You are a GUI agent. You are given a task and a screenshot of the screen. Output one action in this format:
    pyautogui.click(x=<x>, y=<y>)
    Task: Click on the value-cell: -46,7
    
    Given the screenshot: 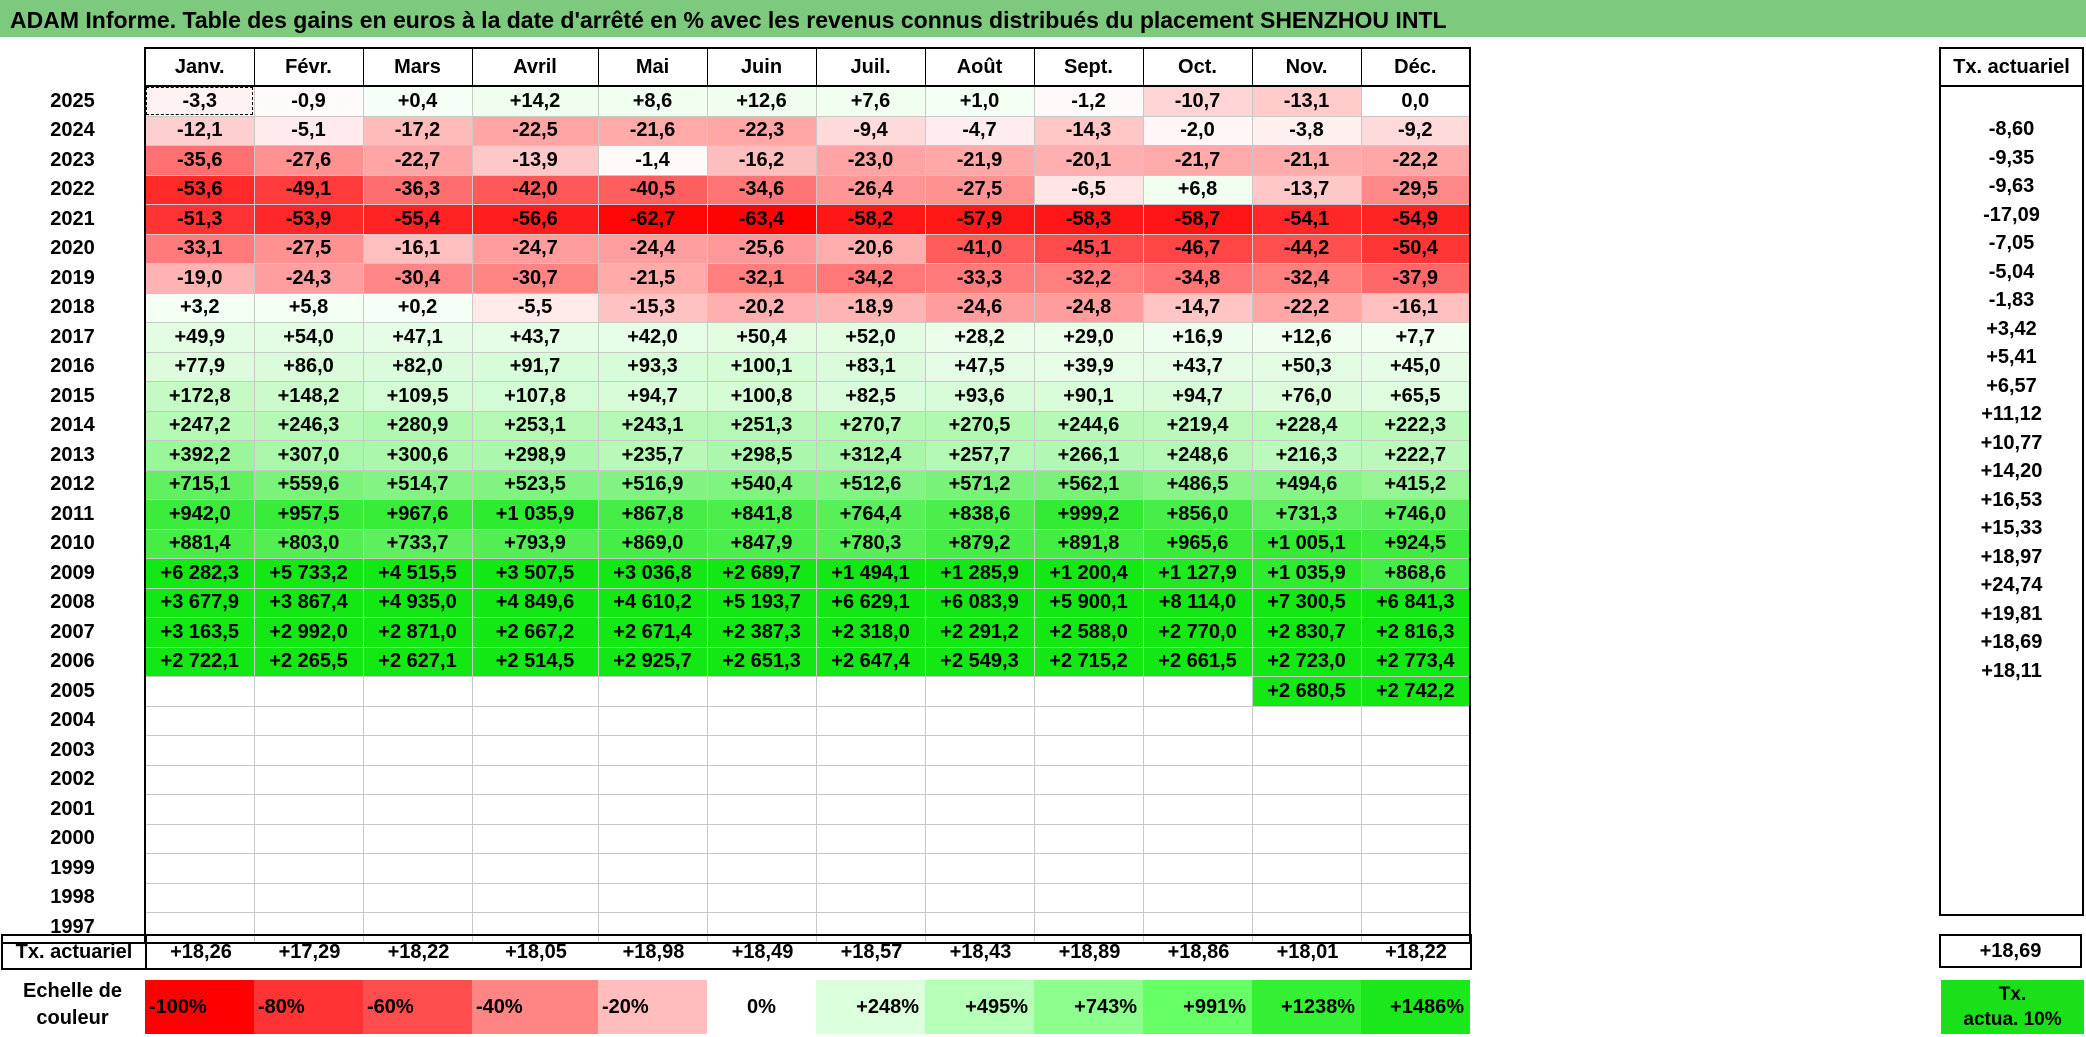 What is the action you would take?
    pyautogui.click(x=1197, y=248)
    